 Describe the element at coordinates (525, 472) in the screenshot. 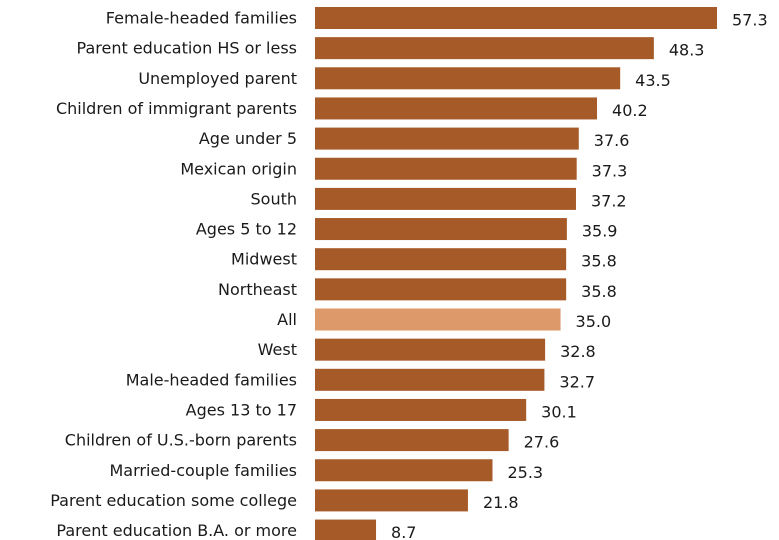

I see `value-label-married-couple-families: 25.3` at that location.